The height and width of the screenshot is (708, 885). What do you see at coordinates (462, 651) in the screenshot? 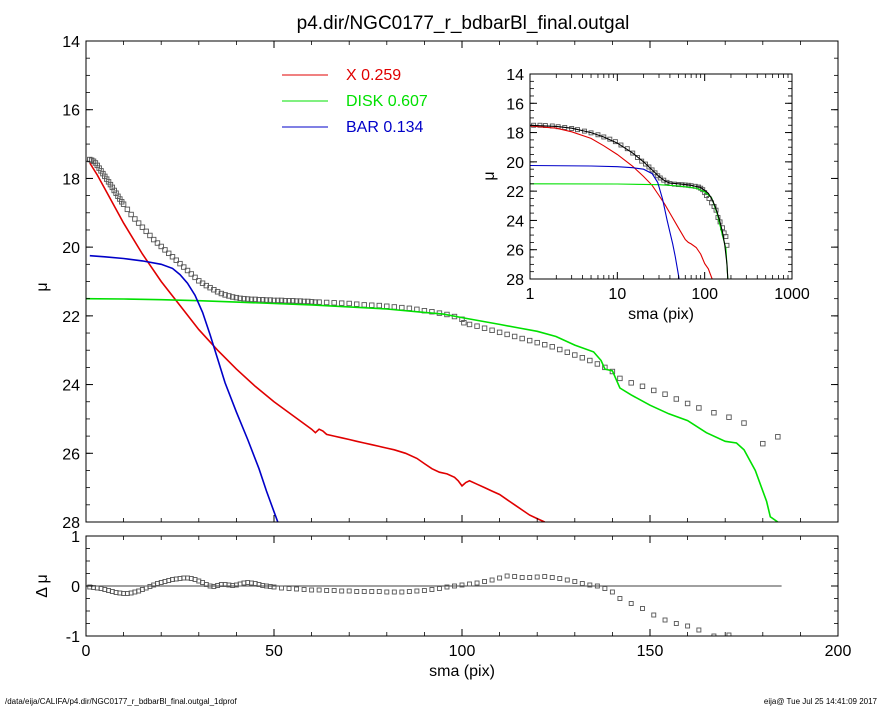
I see `x-tick-label: 100` at bounding box center [462, 651].